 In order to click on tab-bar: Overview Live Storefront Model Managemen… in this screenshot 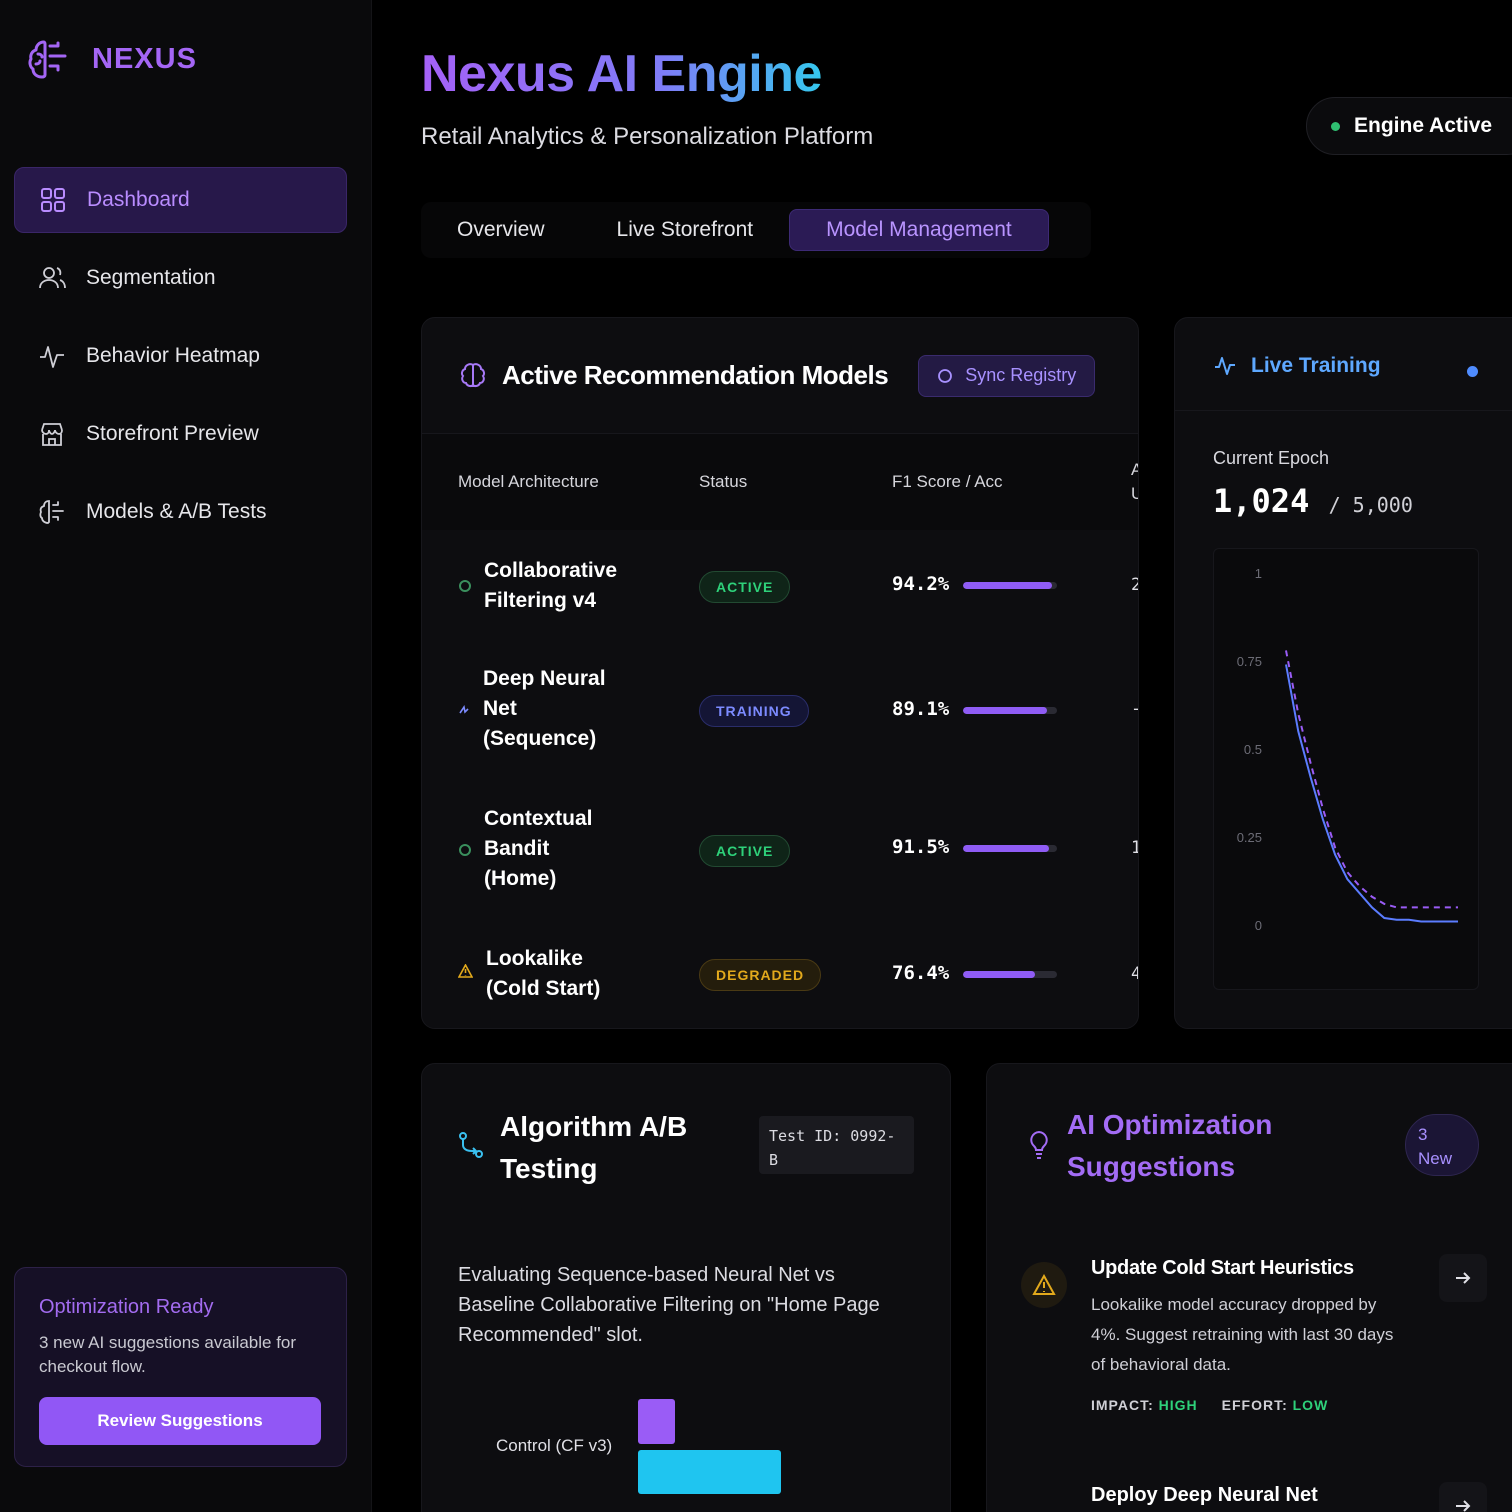, I will do `click(756, 230)`.